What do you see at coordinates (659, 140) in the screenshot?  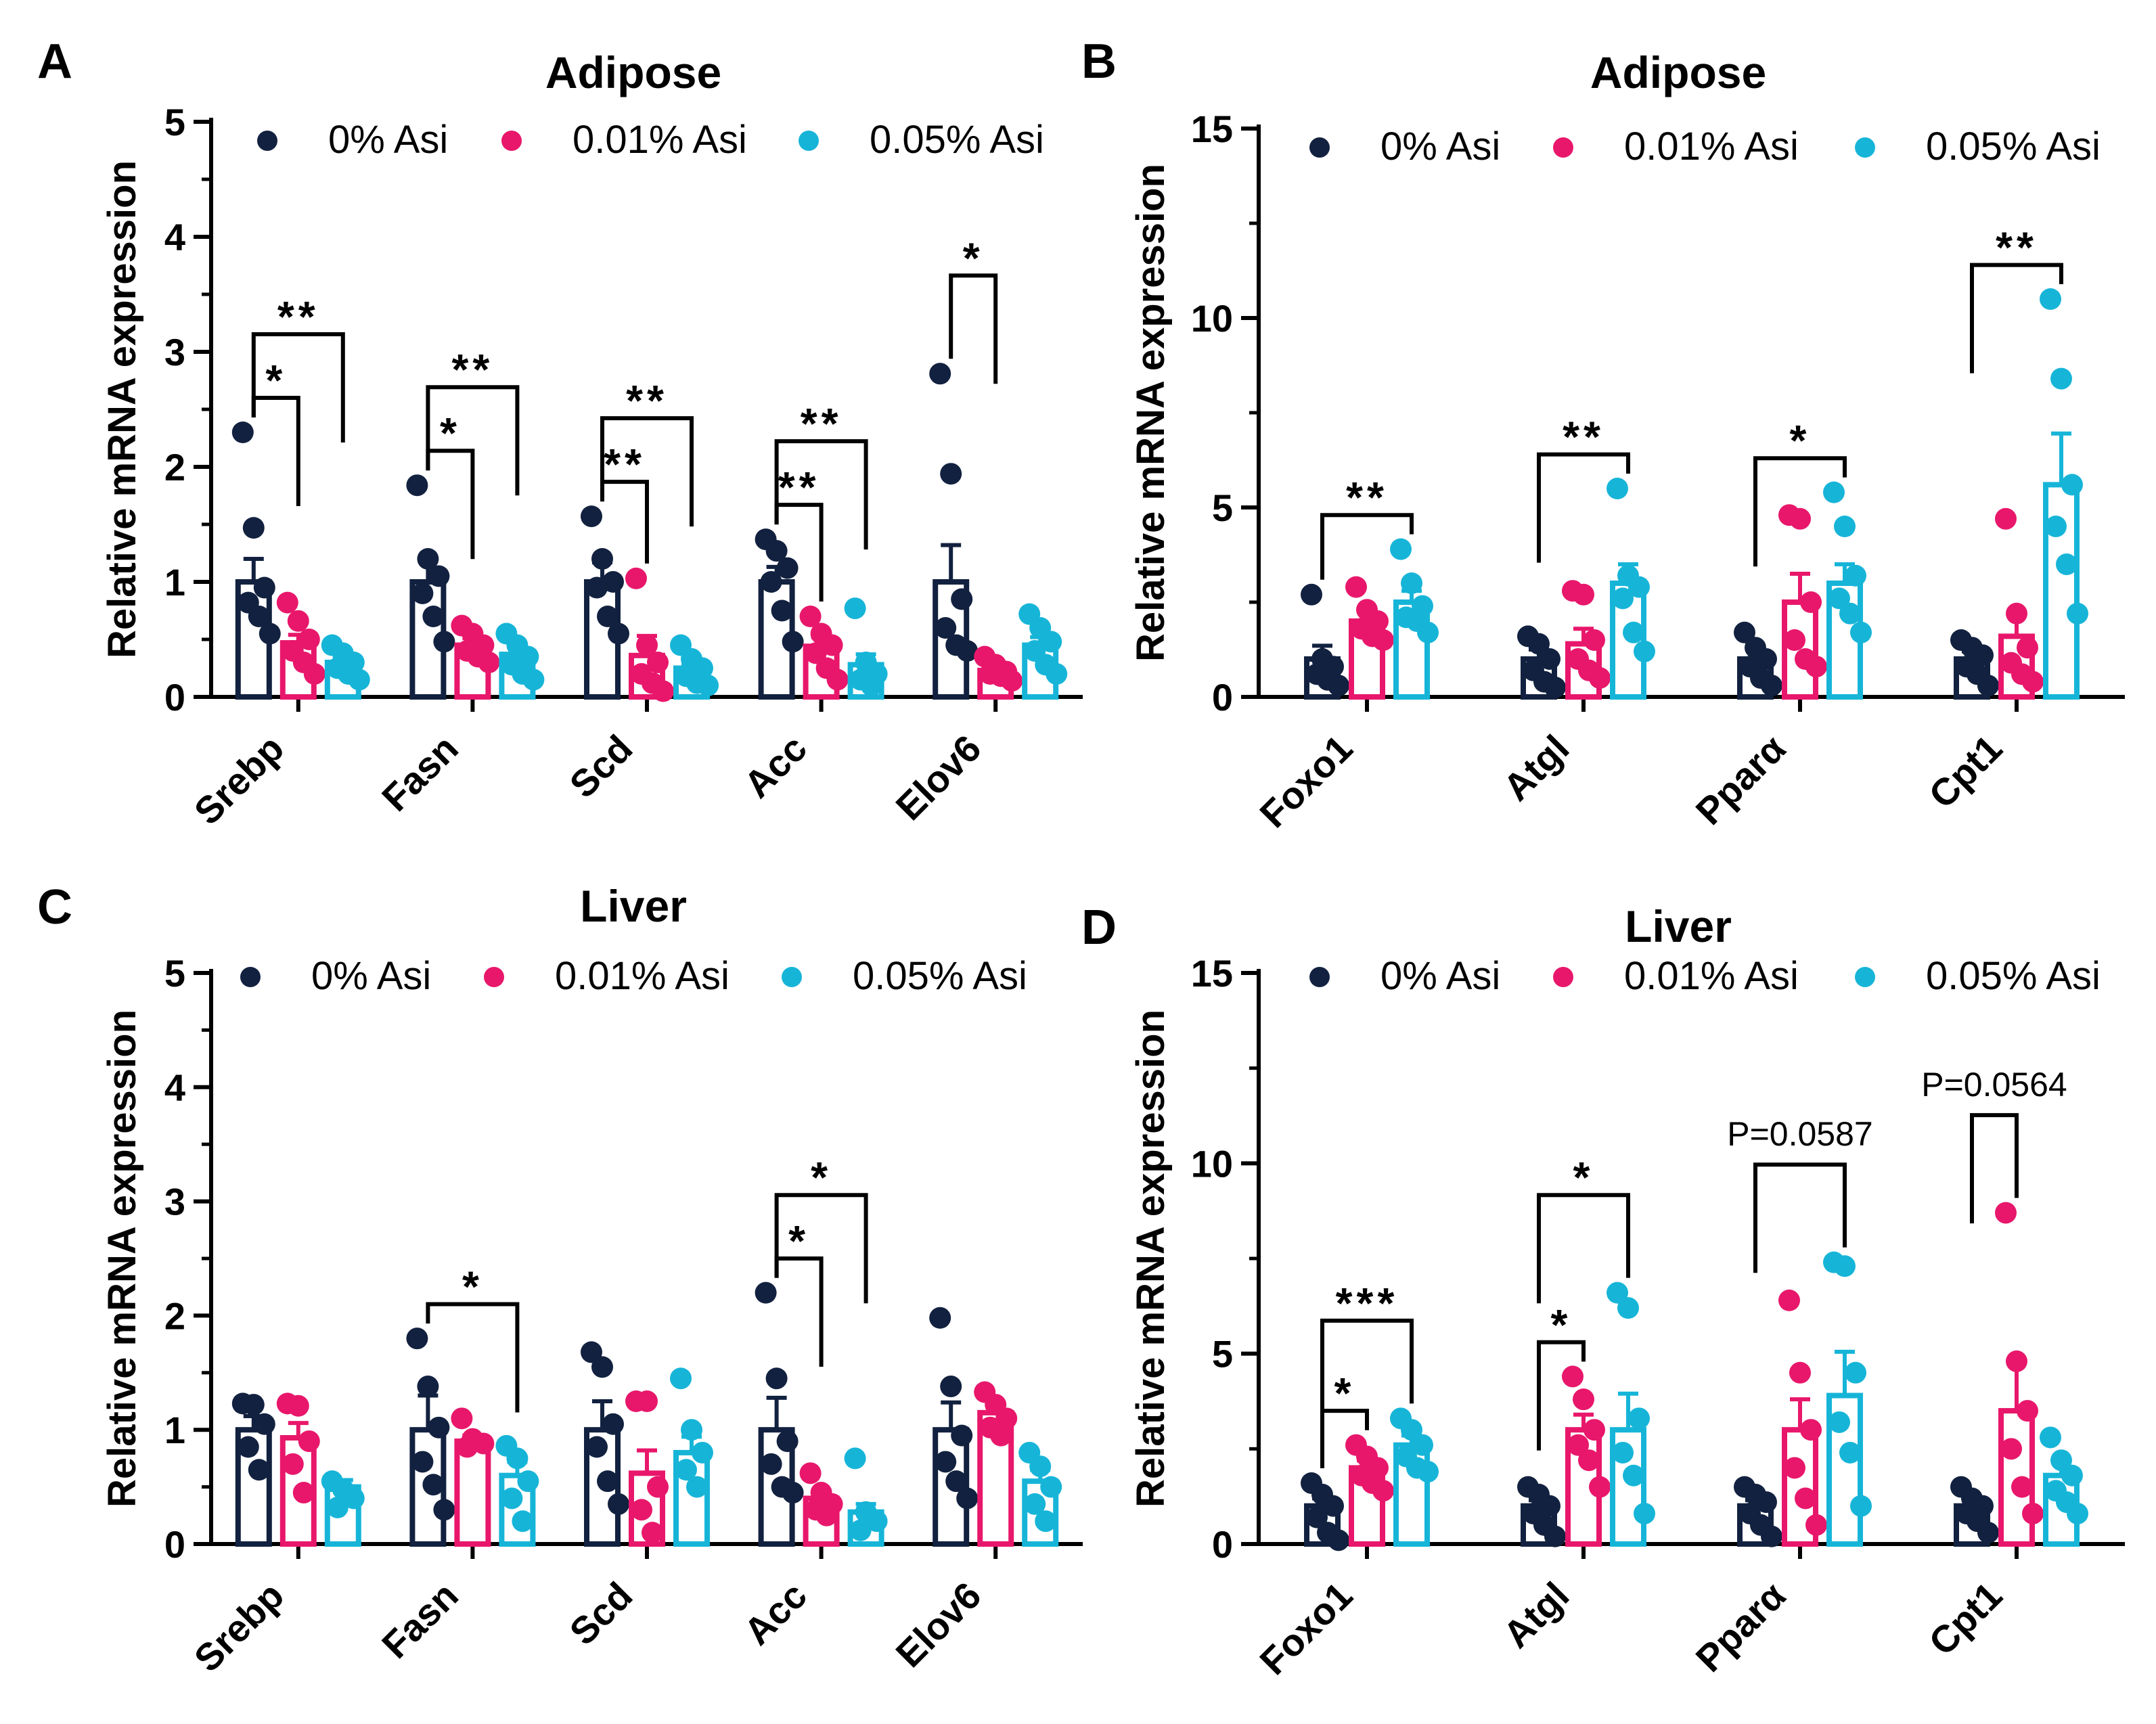 I see `legend-label: 0.01% Asi` at bounding box center [659, 140].